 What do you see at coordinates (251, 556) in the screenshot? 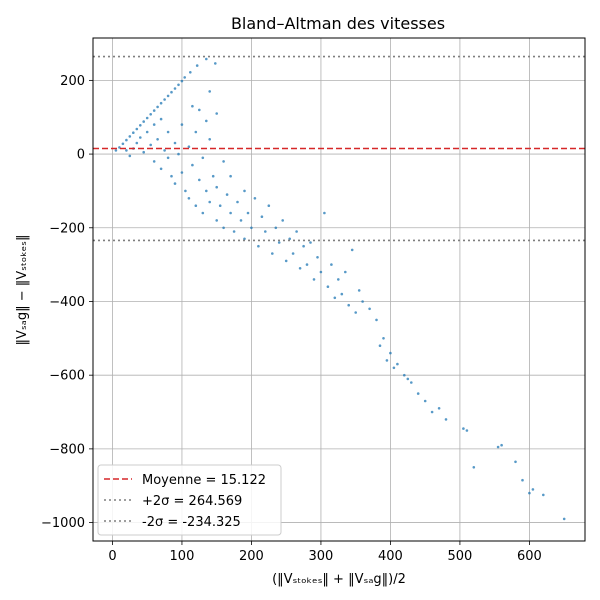
I see `x-tick-label: 200` at bounding box center [251, 556].